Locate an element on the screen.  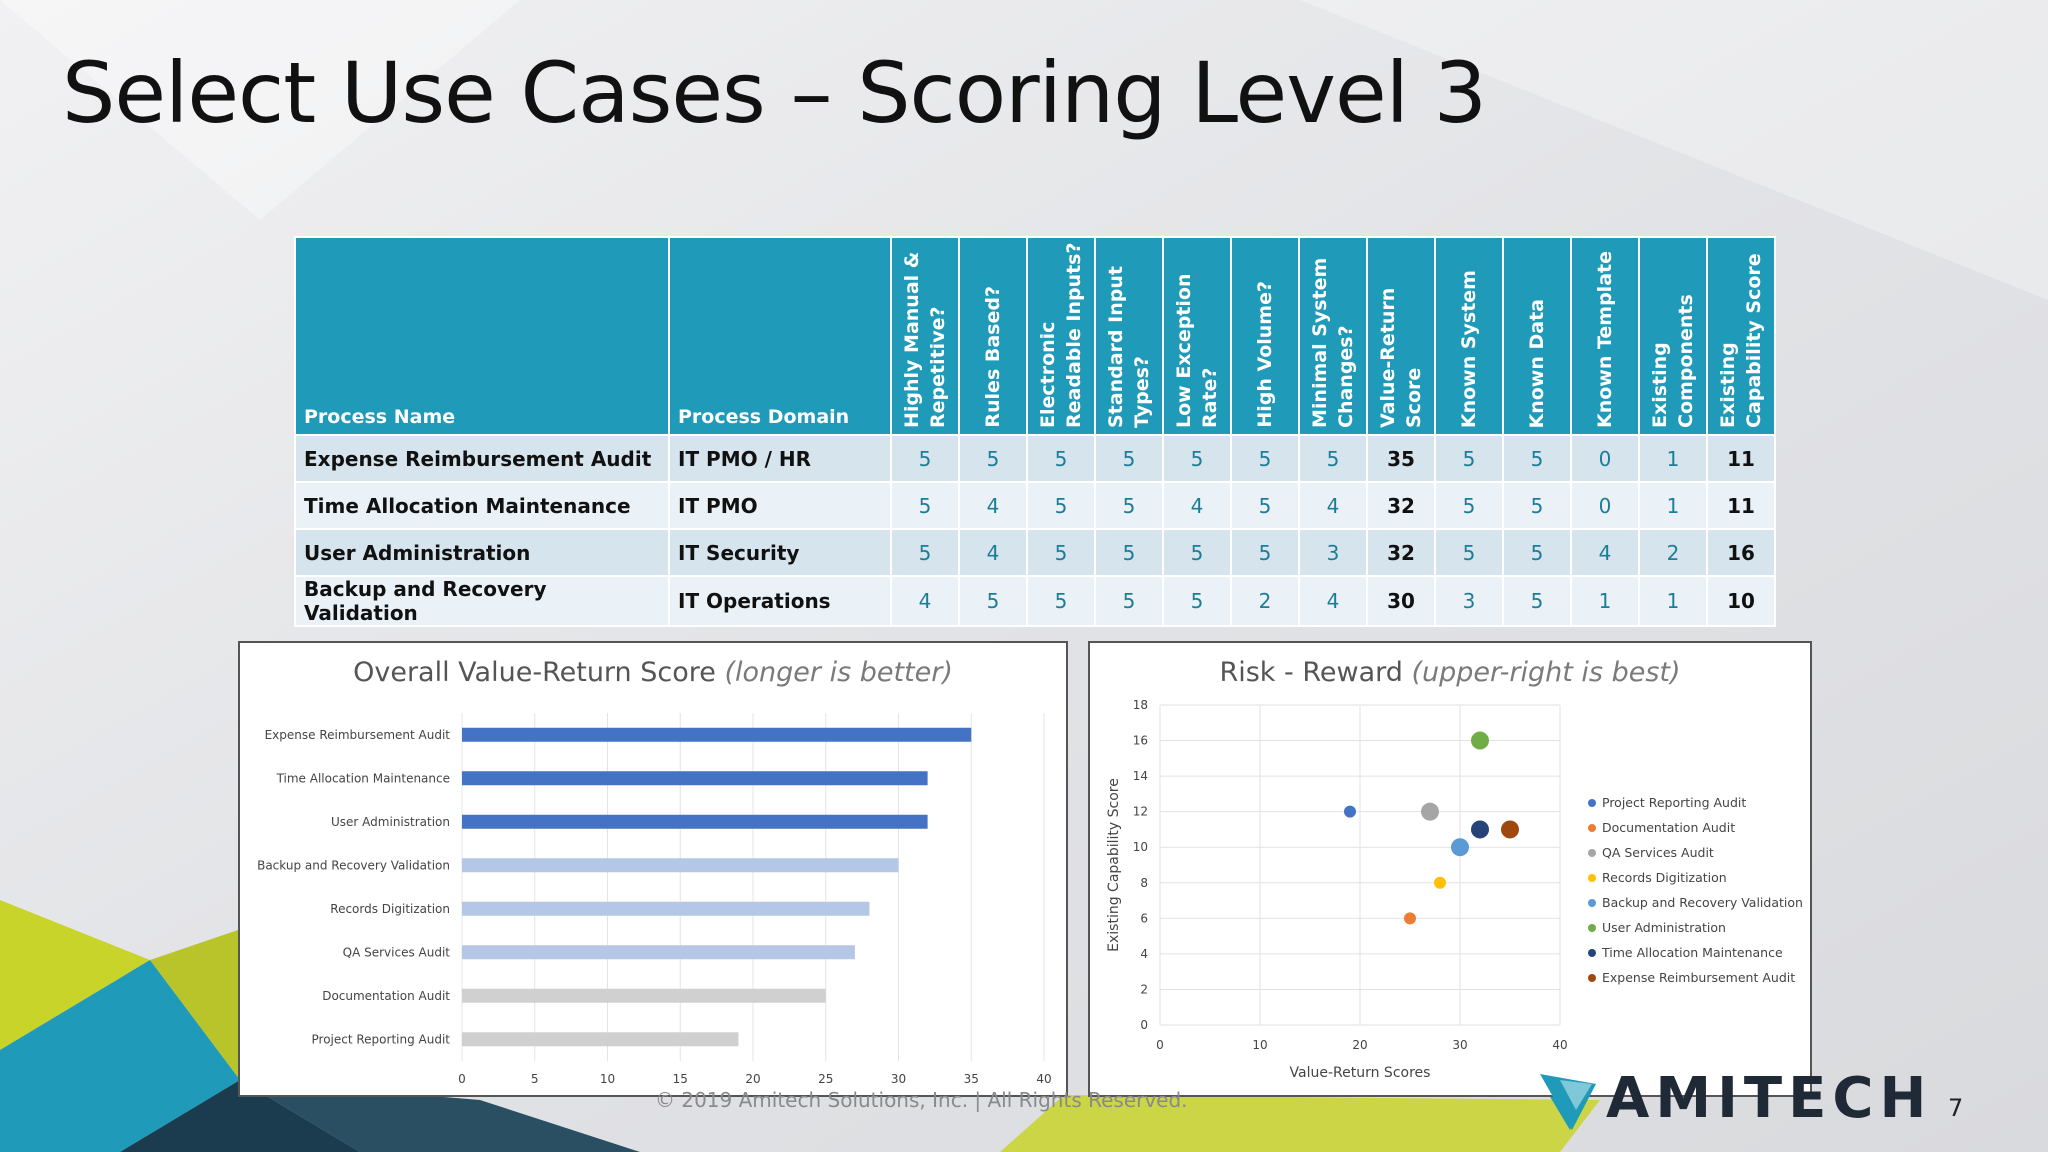
process-name-cell: Expense Reimbursement Audit is located at coordinates (482, 458).